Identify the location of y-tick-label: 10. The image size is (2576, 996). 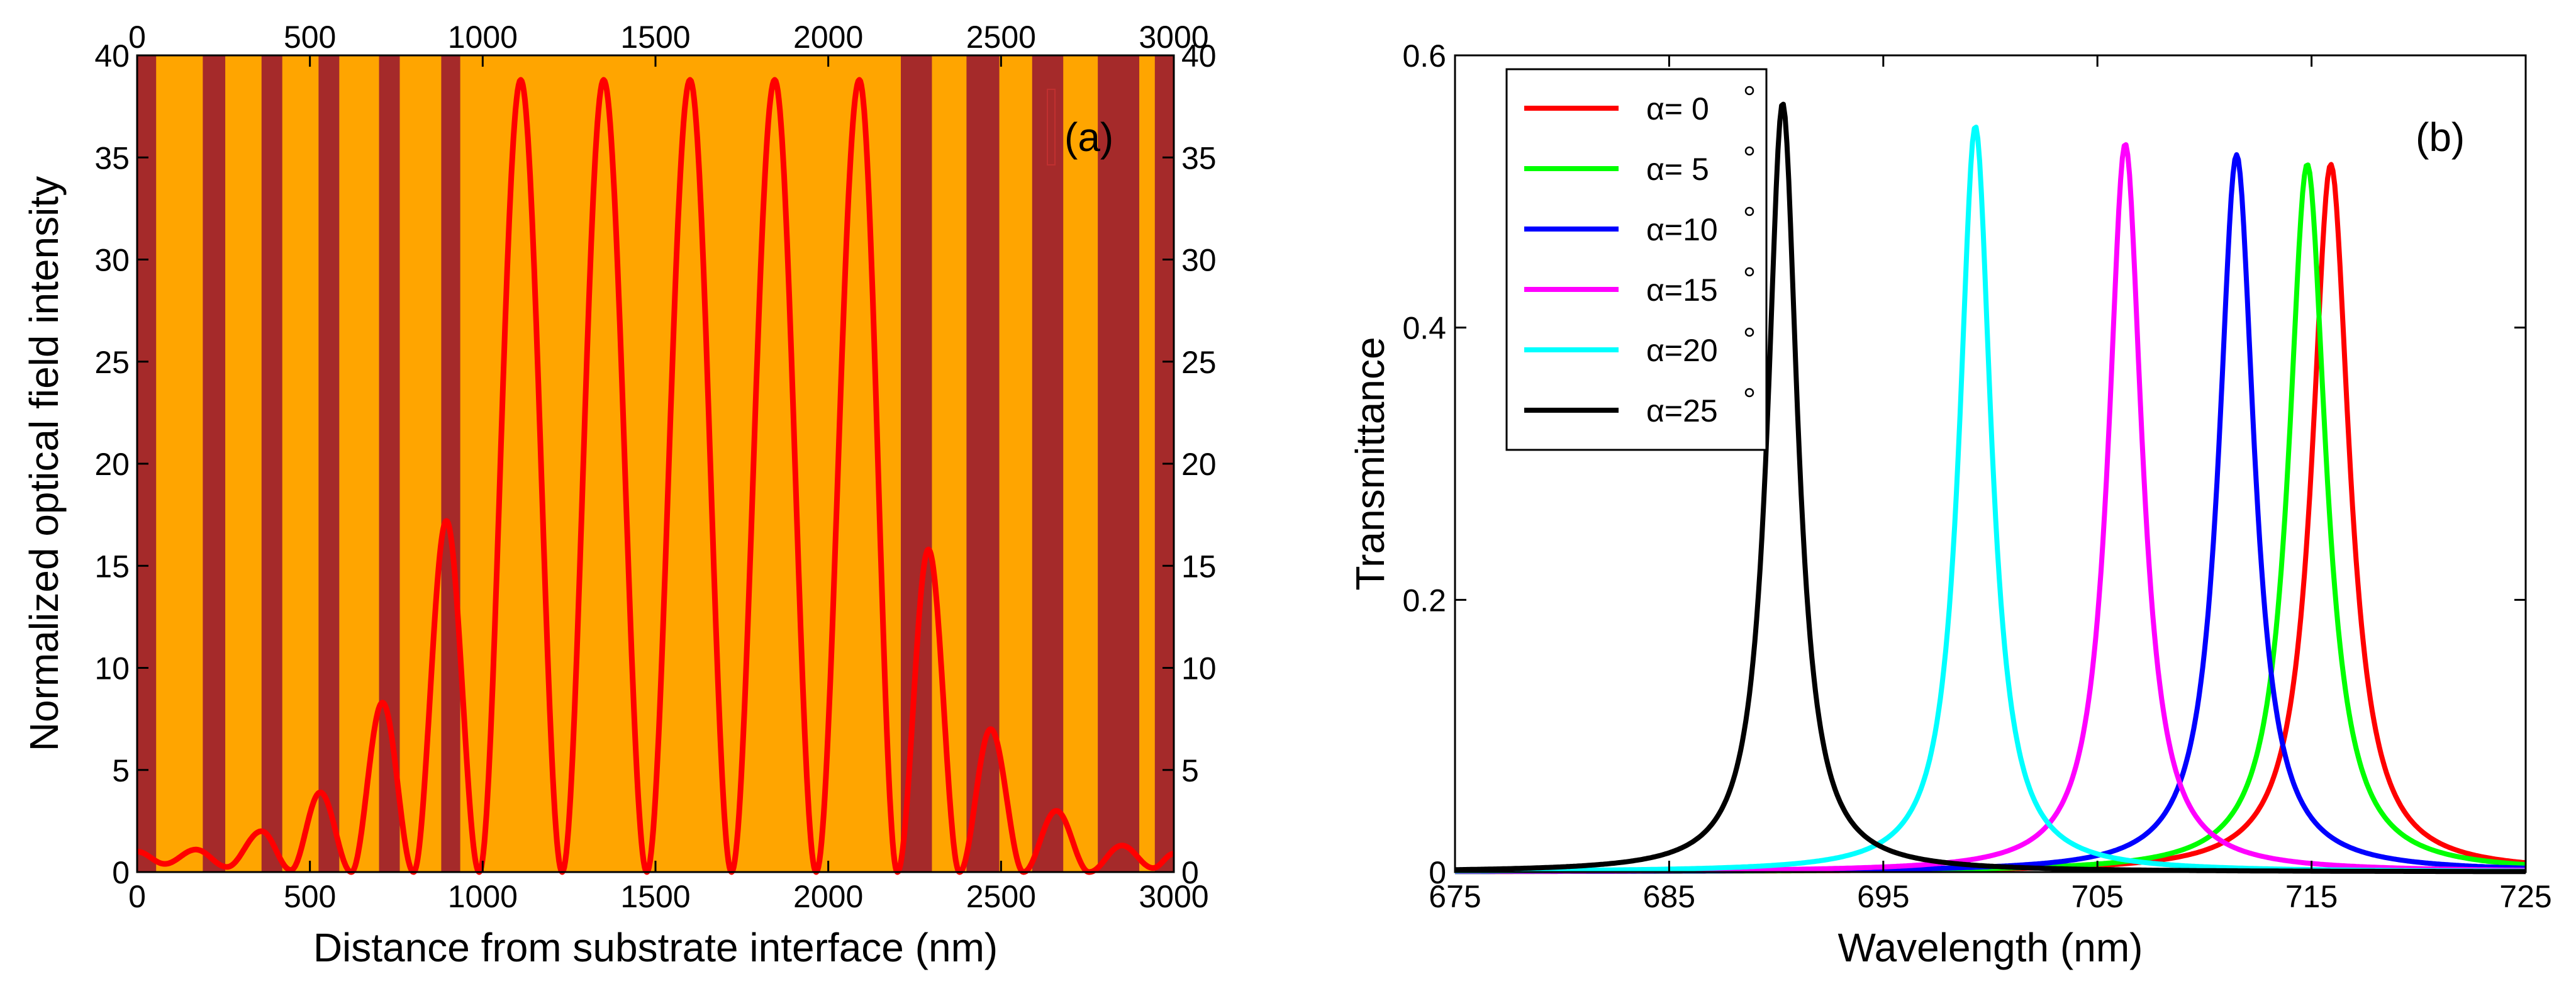
(112, 668).